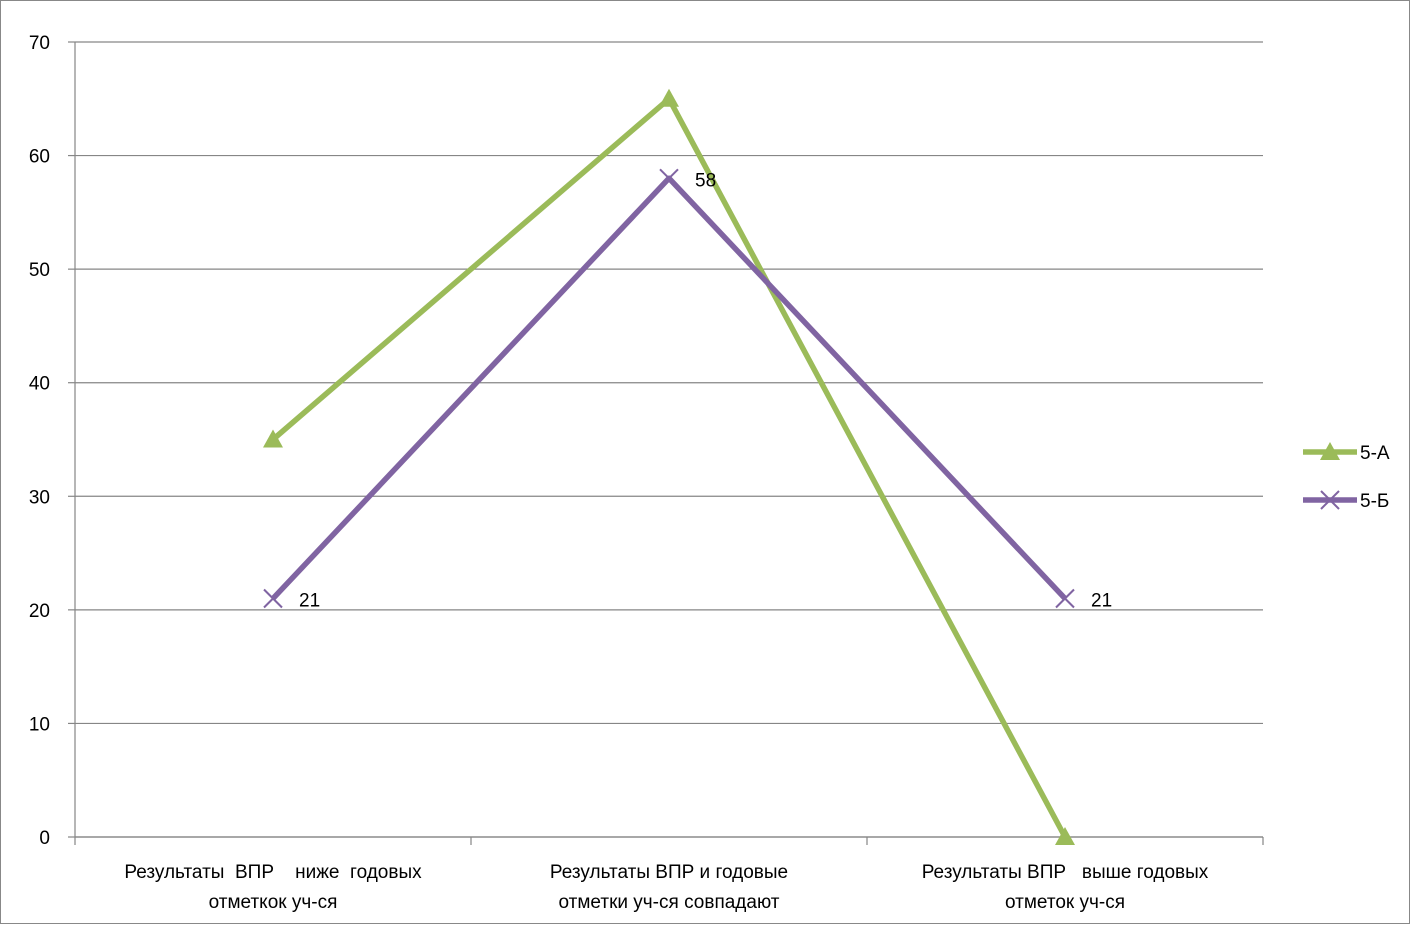  I want to click on x-category-label-line: Результаты ВПР и годовые, so click(669, 872).